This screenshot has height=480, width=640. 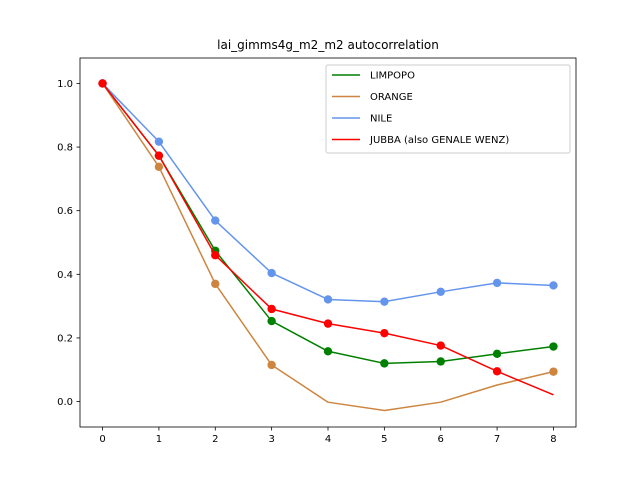 What do you see at coordinates (328, 439) in the screenshot?
I see `x-tick-label: 4` at bounding box center [328, 439].